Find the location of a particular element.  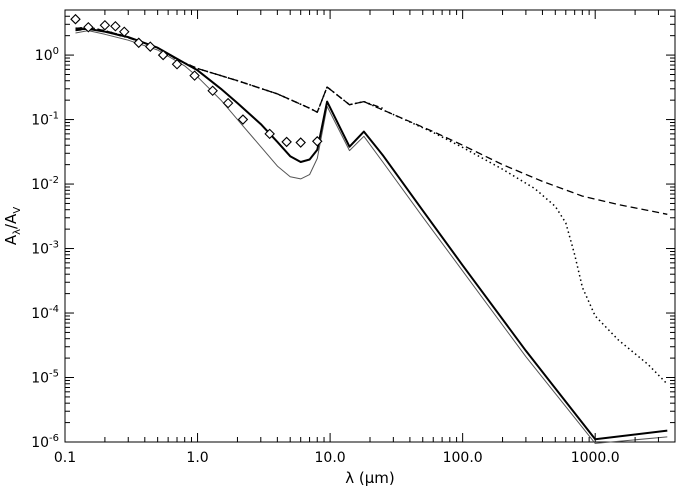

y-tick-label: 10⁻⁵ is located at coordinates (45, 378).